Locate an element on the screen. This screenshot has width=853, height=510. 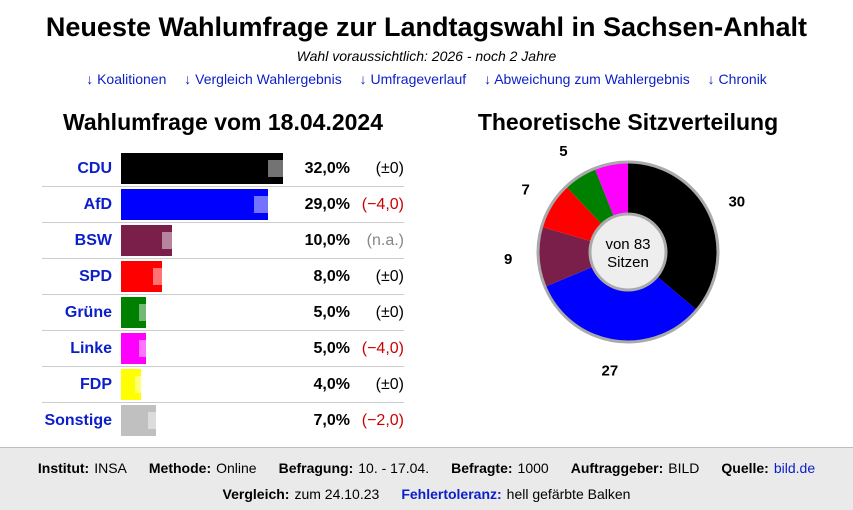
seat-label-bsw: 9 is located at coordinates (508, 259).